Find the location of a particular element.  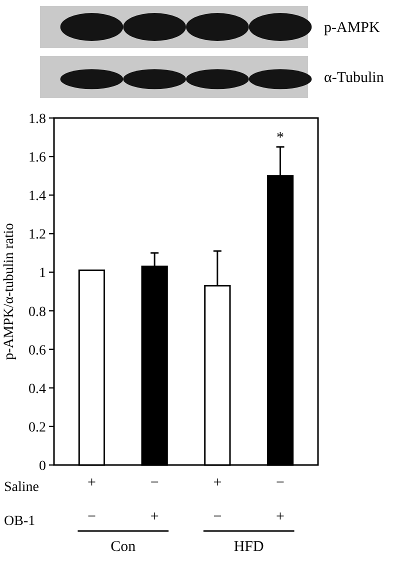

text: α-Tubulin is located at coordinates (354, 78).